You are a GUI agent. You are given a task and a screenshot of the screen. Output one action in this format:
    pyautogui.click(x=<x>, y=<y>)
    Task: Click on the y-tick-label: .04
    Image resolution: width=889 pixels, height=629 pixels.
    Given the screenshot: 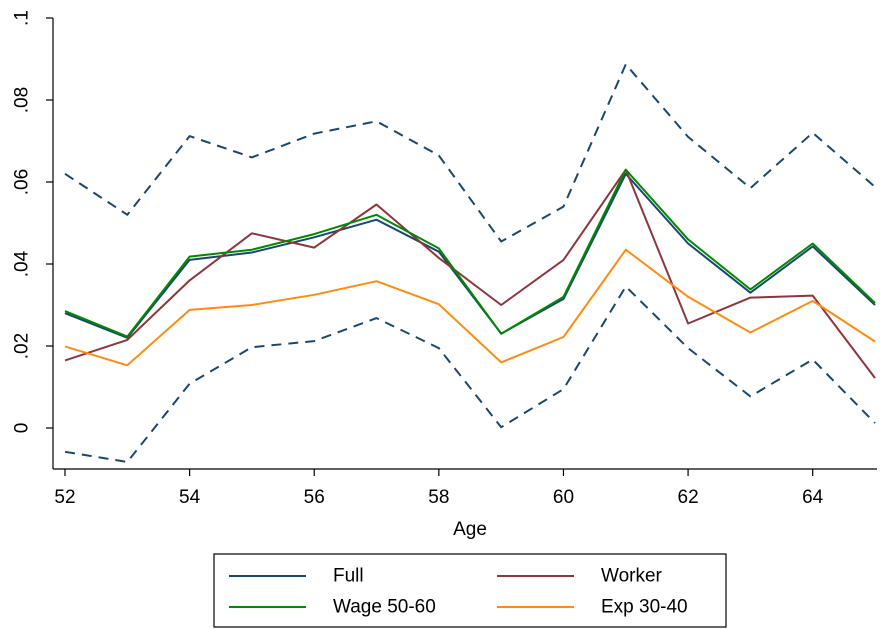 What is the action you would take?
    pyautogui.click(x=22, y=263)
    